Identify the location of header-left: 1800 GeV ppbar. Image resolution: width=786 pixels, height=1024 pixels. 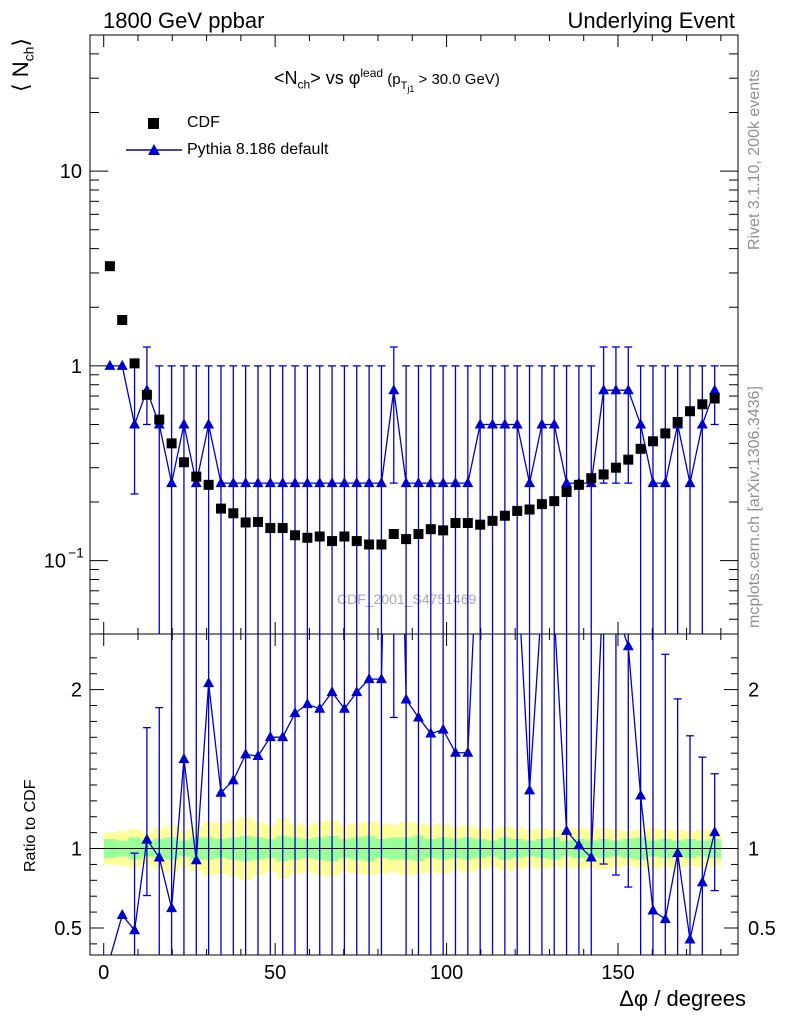
(184, 20).